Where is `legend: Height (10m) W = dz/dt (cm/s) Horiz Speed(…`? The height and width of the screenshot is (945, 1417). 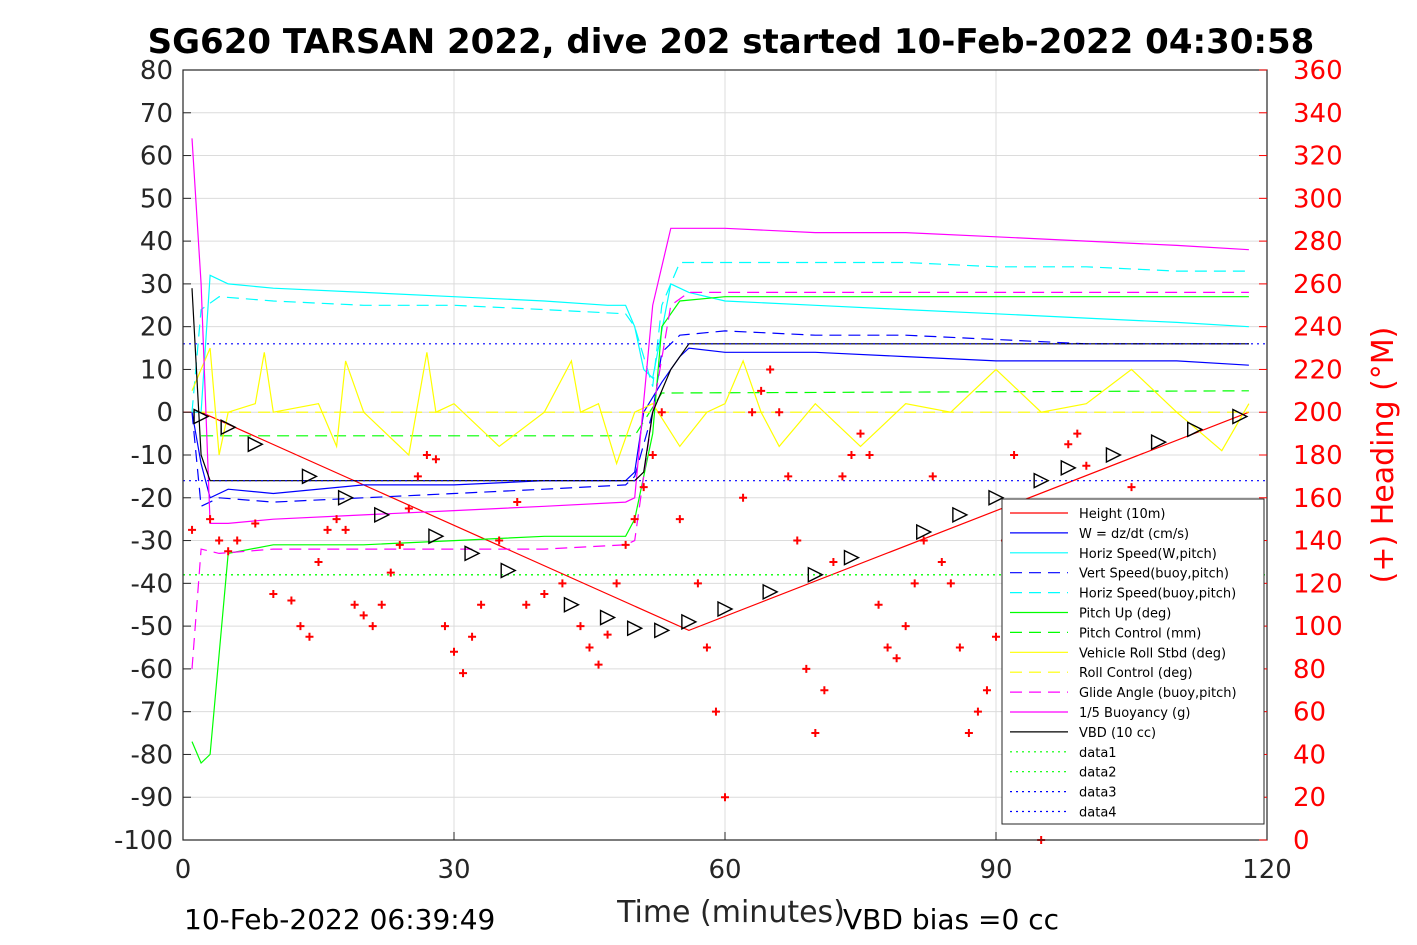
legend: Height (10m) W = dz/dt (cm/s) Horiz Speed(… is located at coordinates (1133, 661).